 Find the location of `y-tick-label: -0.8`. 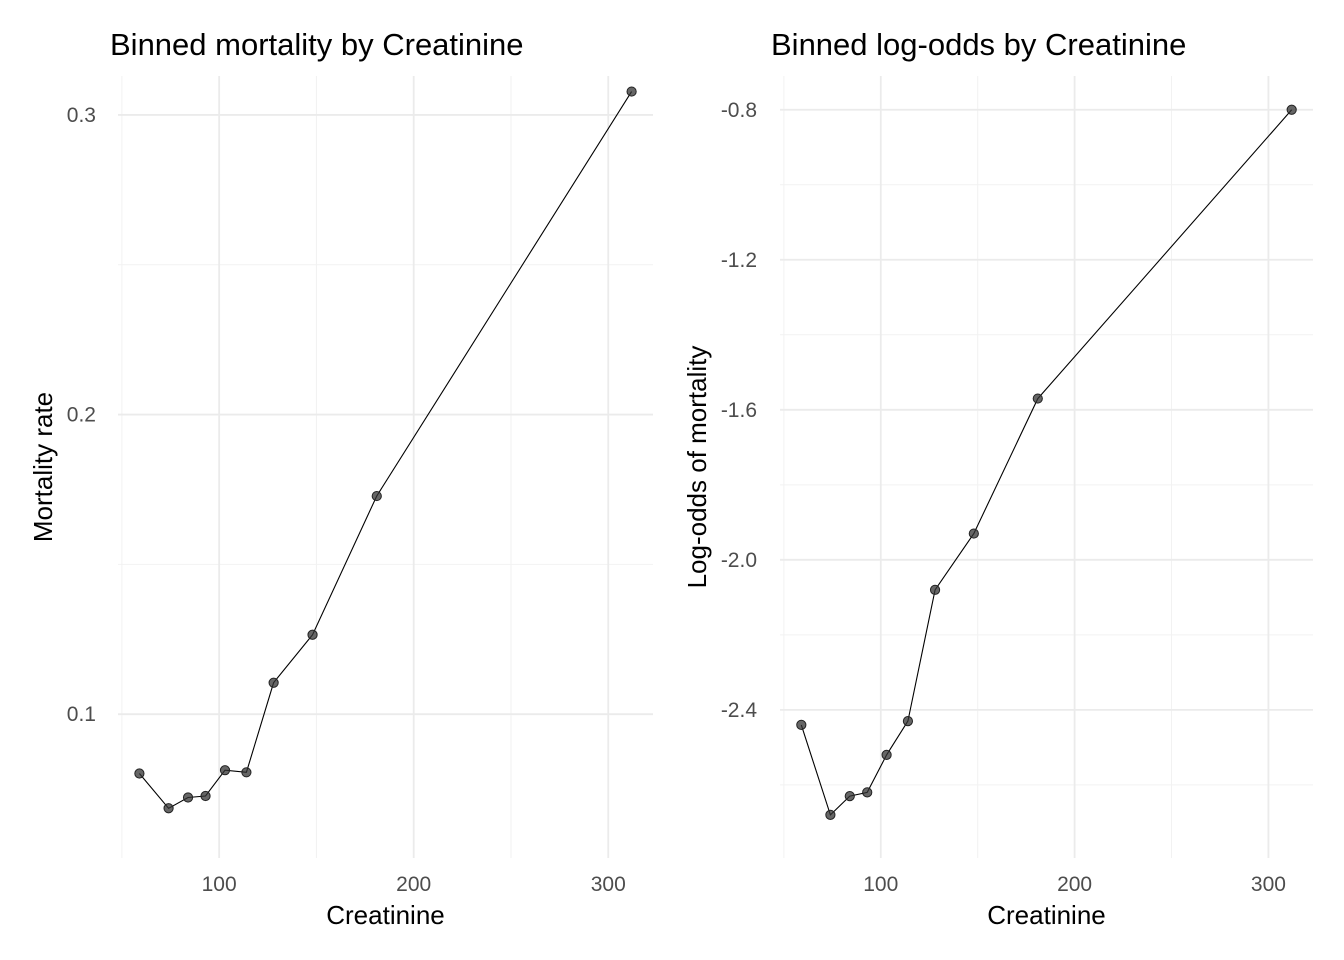

y-tick-label: -0.8 is located at coordinates (739, 110).